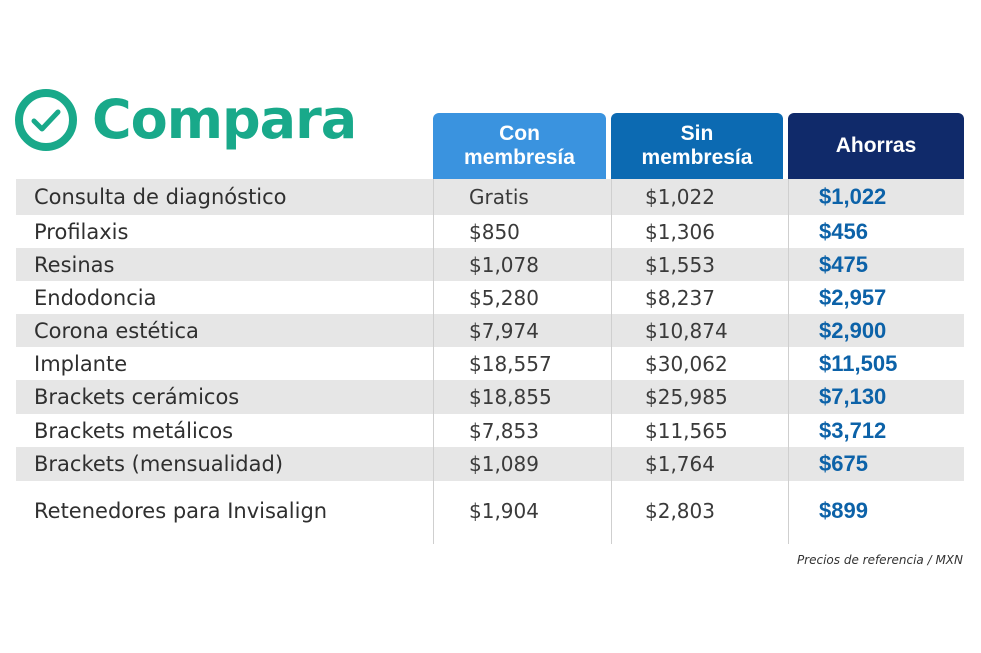 The height and width of the screenshot is (653, 981). I want to click on price-con-membresia: $1,089, so click(504, 464).